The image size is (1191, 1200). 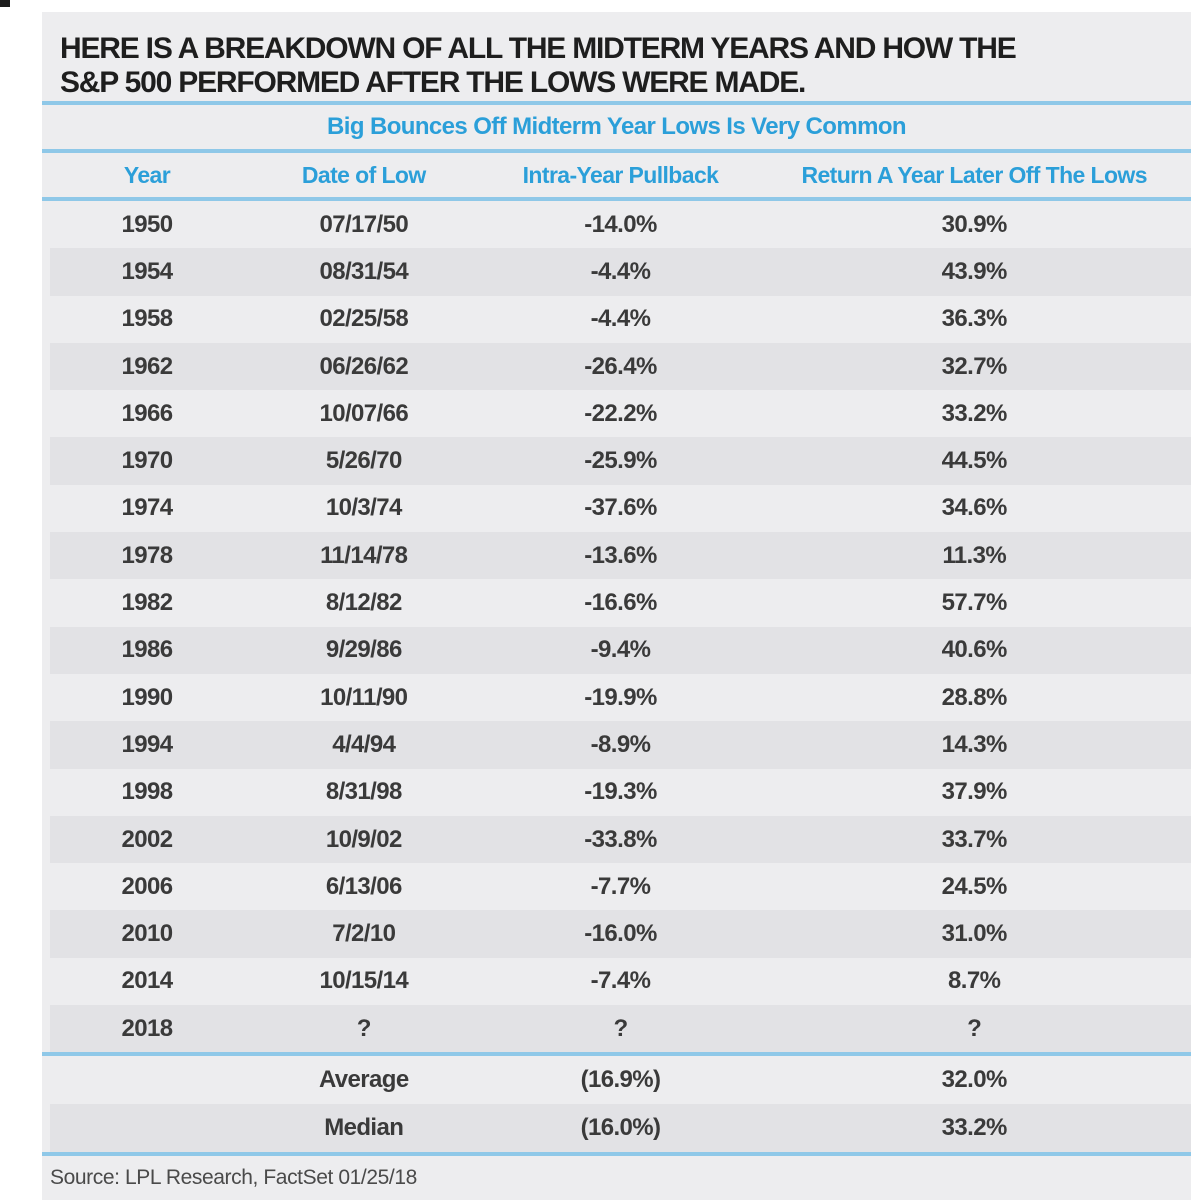 What do you see at coordinates (620, 650) in the screenshot?
I see `table-cell: -9.4%` at bounding box center [620, 650].